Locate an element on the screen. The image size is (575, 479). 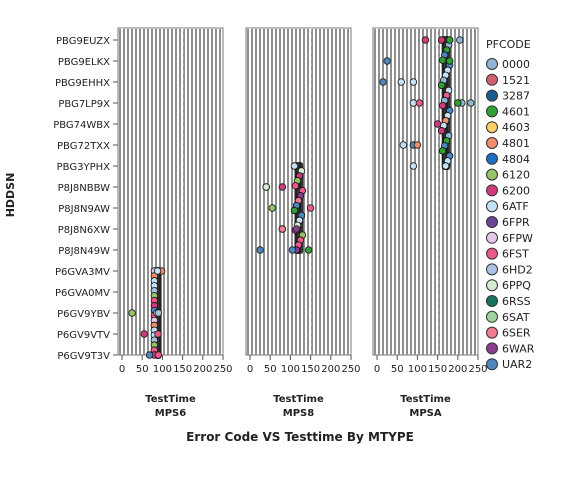
y-tick-label: PBG72TXX is located at coordinates (83, 146).